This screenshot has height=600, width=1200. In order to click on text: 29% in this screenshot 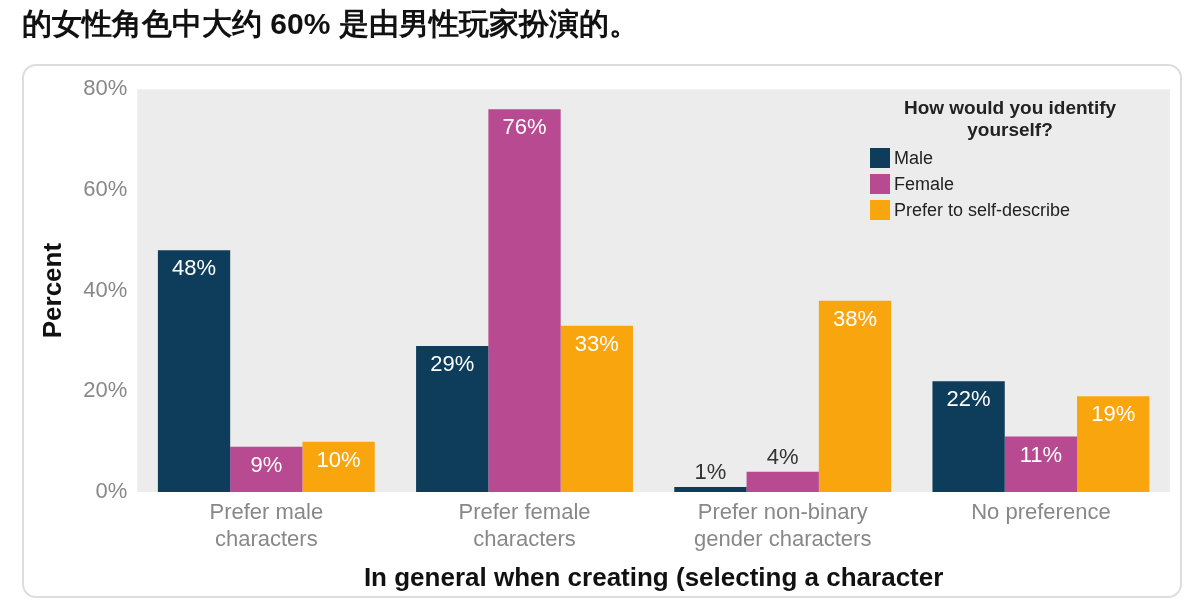, I will do `click(452, 364)`.